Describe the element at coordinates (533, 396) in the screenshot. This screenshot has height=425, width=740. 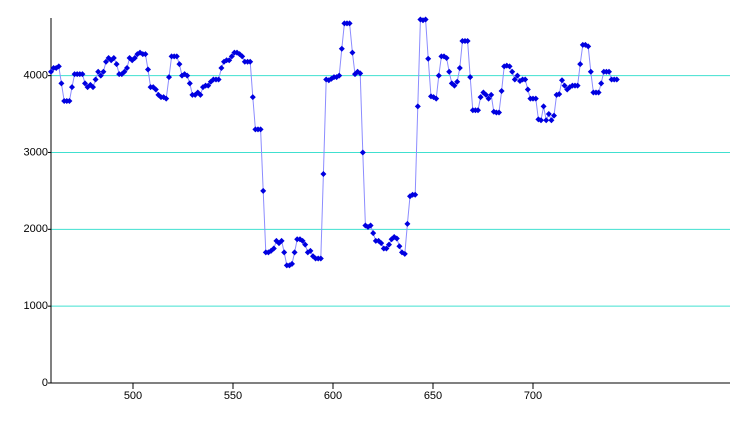
I see `x-tick-label: 700` at that location.